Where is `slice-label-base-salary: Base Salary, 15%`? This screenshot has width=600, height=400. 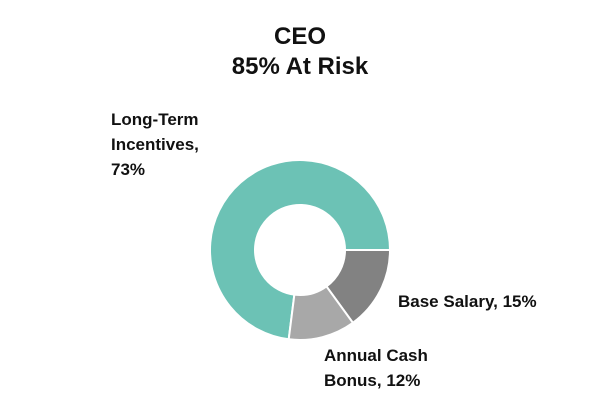 slice-label-base-salary: Base Salary, 15% is located at coordinates (467, 301).